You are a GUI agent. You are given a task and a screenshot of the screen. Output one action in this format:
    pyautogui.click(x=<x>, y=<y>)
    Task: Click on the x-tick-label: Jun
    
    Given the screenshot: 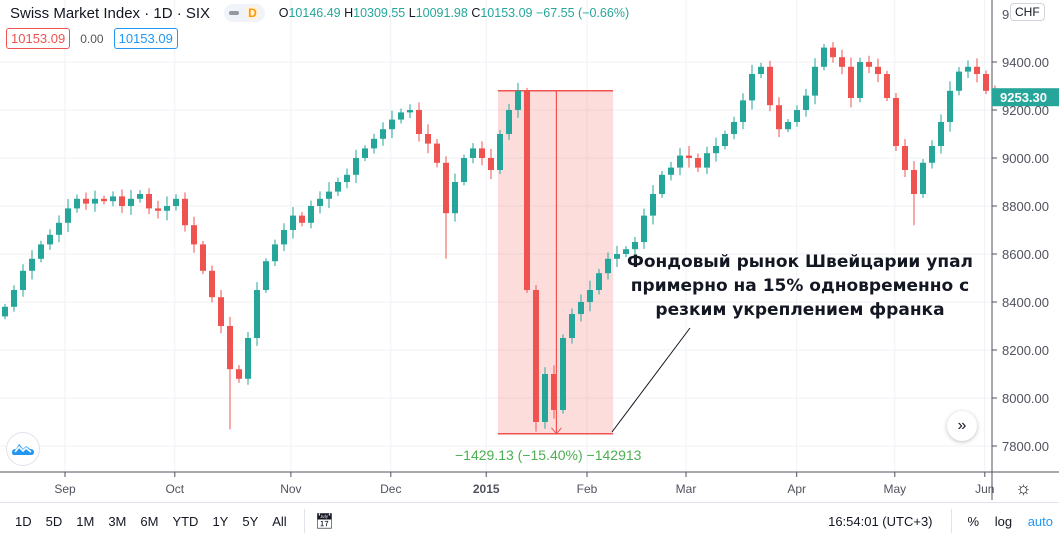 What is the action you would take?
    pyautogui.click(x=984, y=489)
    